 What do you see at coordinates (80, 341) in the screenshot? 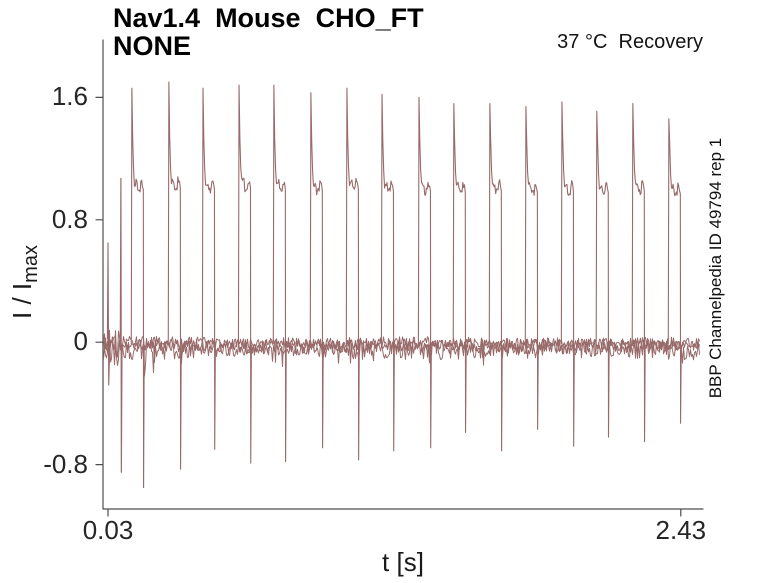
I see `y-tick-label-0: 0` at bounding box center [80, 341].